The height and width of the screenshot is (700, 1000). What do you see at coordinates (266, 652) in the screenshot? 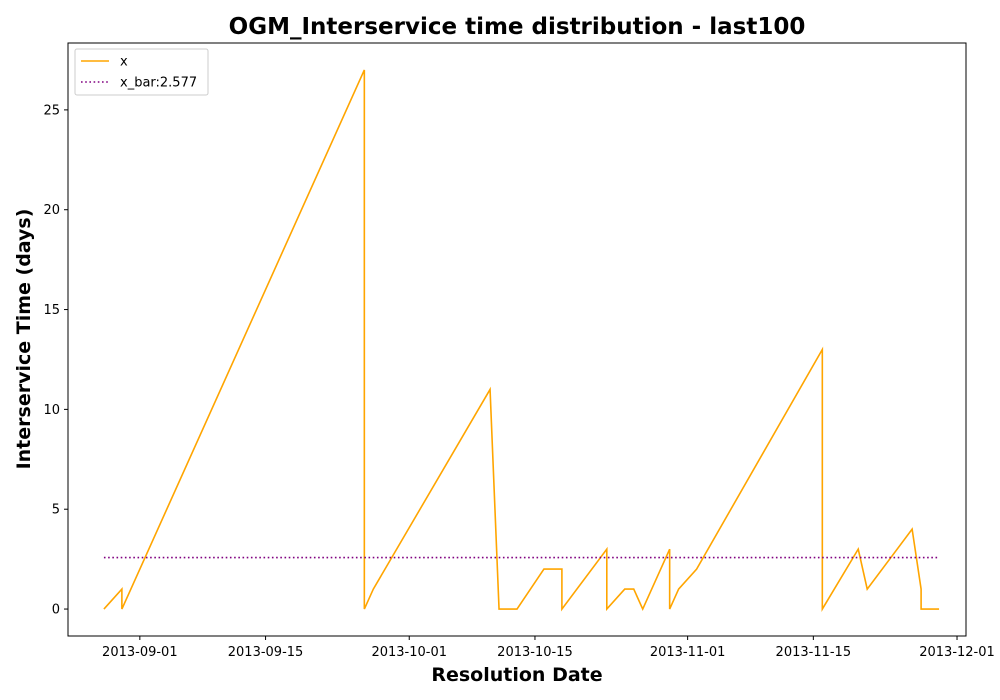
I see `x-tick-label: 2013-09-15` at bounding box center [266, 652].